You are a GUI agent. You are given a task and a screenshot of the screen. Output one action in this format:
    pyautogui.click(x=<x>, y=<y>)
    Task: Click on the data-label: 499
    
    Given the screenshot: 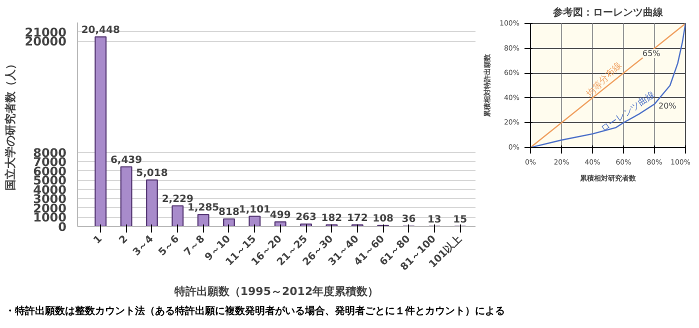 What is the action you would take?
    pyautogui.click(x=280, y=215)
    